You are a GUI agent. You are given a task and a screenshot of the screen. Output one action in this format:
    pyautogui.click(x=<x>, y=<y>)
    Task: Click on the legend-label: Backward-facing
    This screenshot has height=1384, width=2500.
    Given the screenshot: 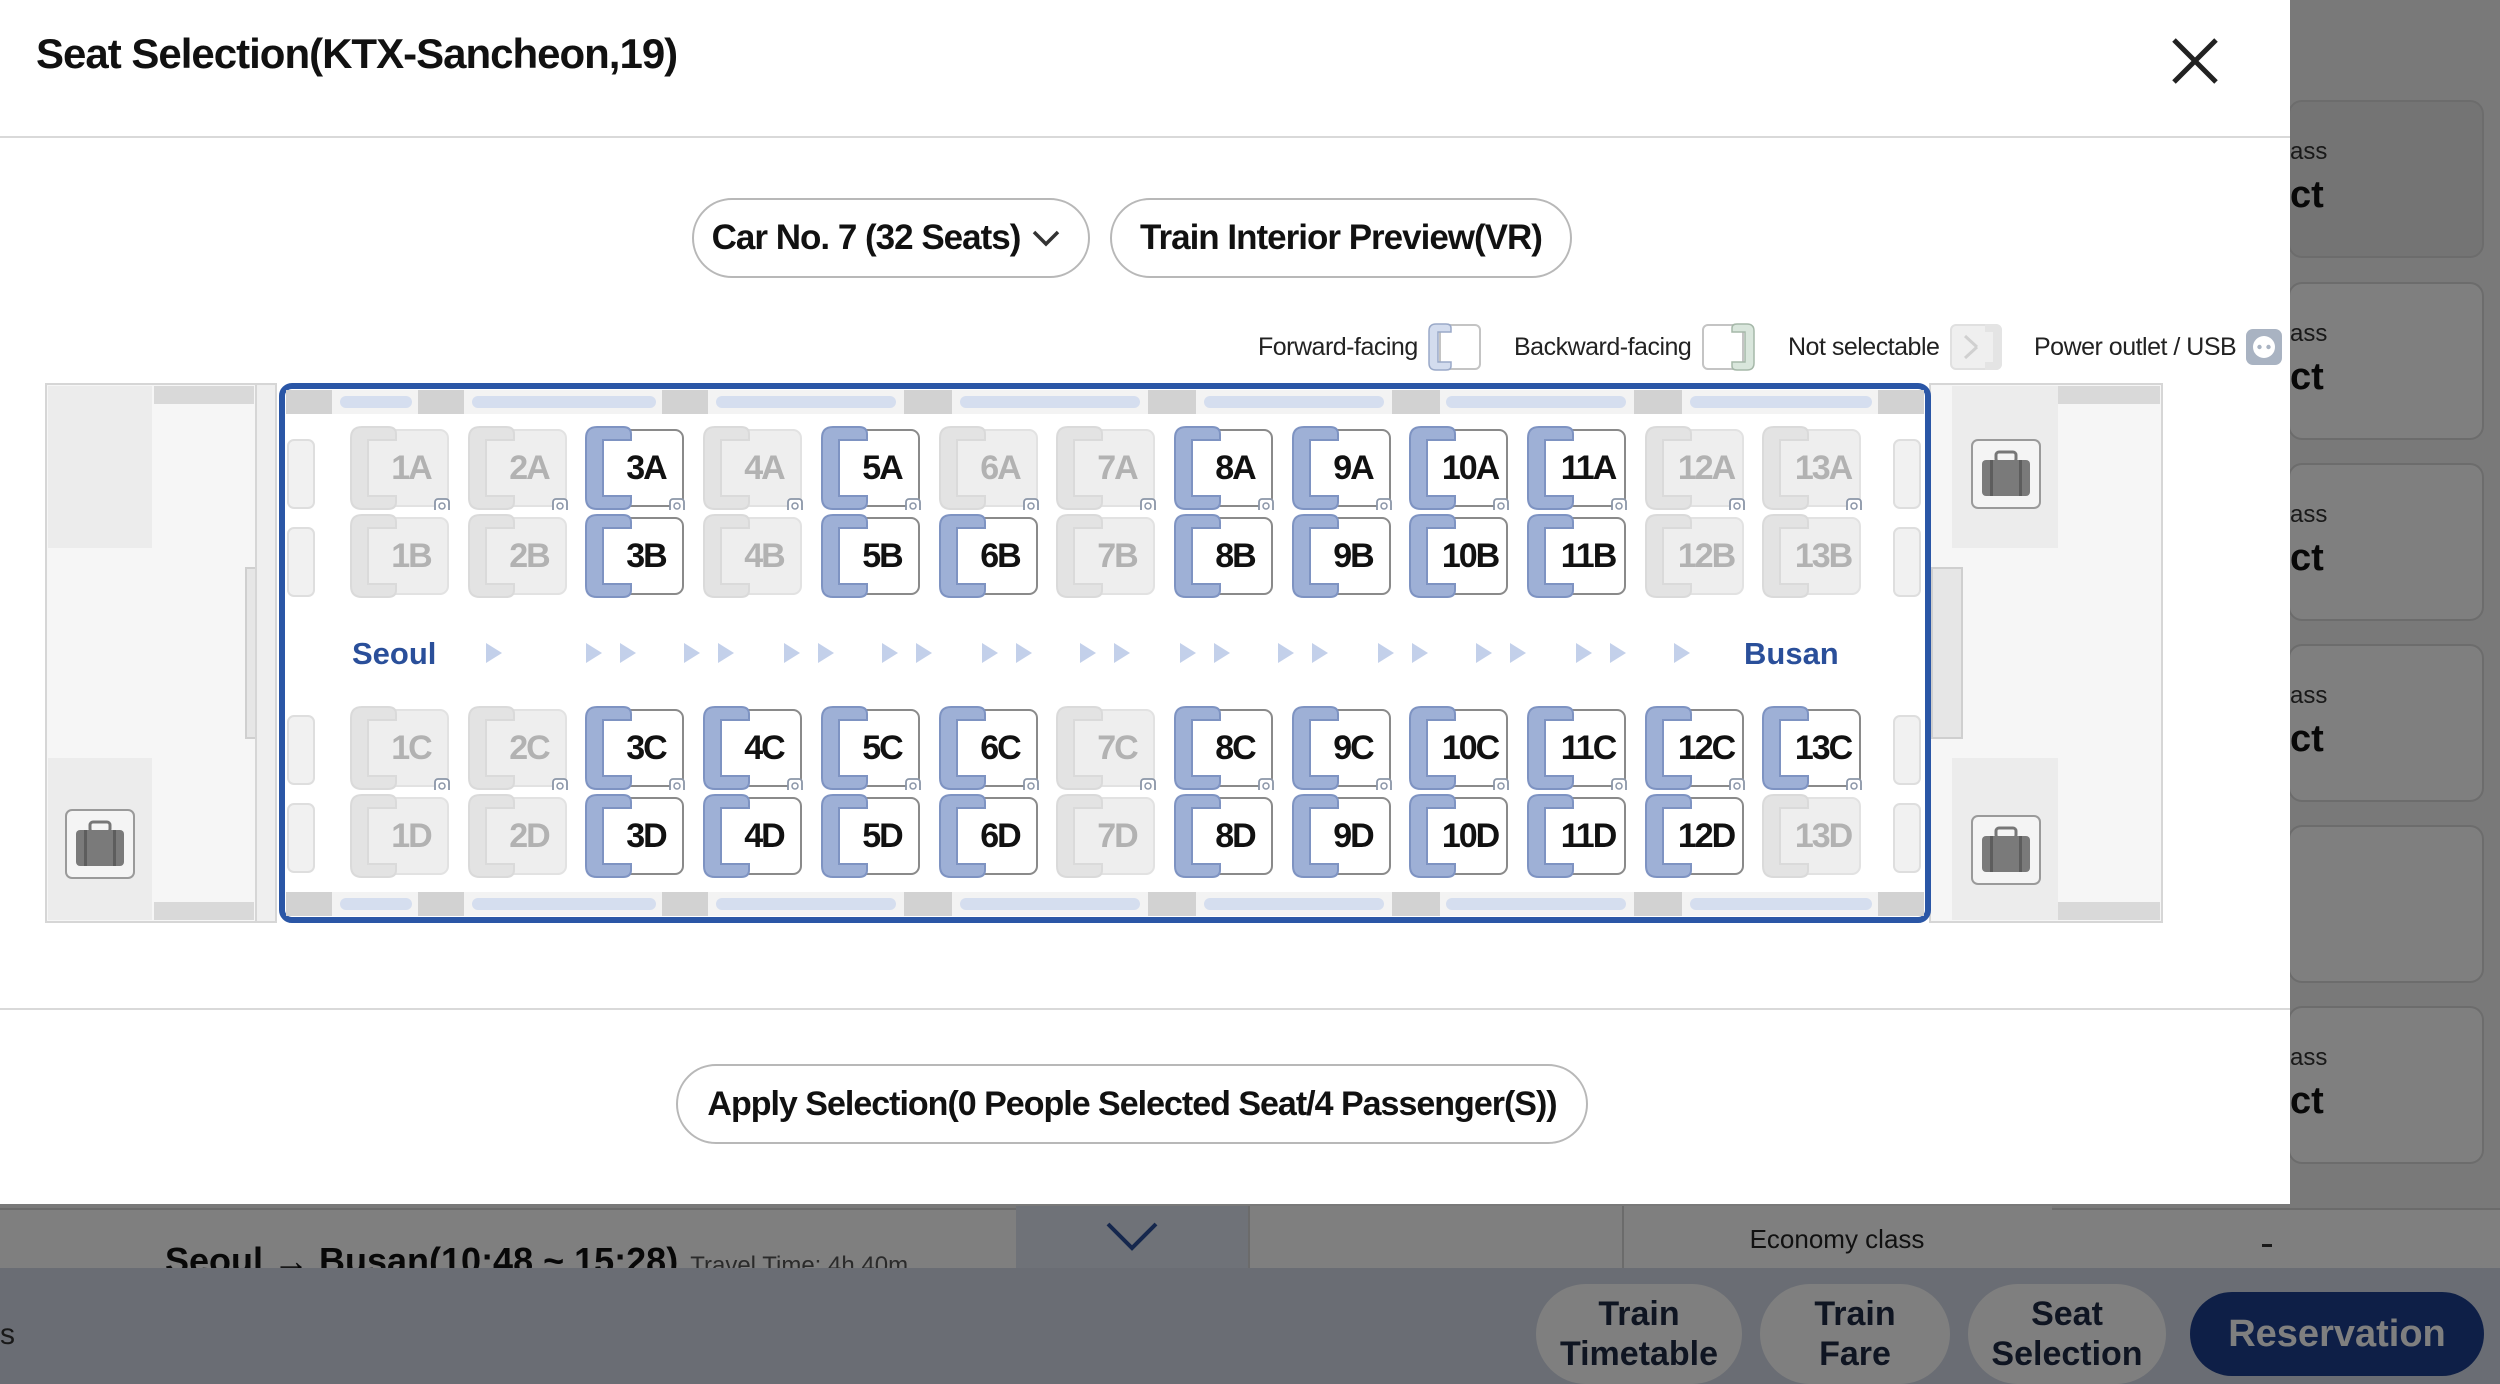 What is the action you would take?
    pyautogui.click(x=1603, y=346)
    